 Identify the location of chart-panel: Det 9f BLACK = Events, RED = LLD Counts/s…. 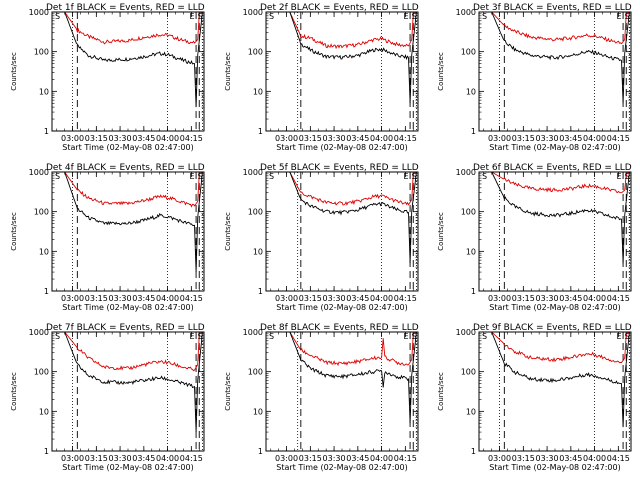
(534, 397).